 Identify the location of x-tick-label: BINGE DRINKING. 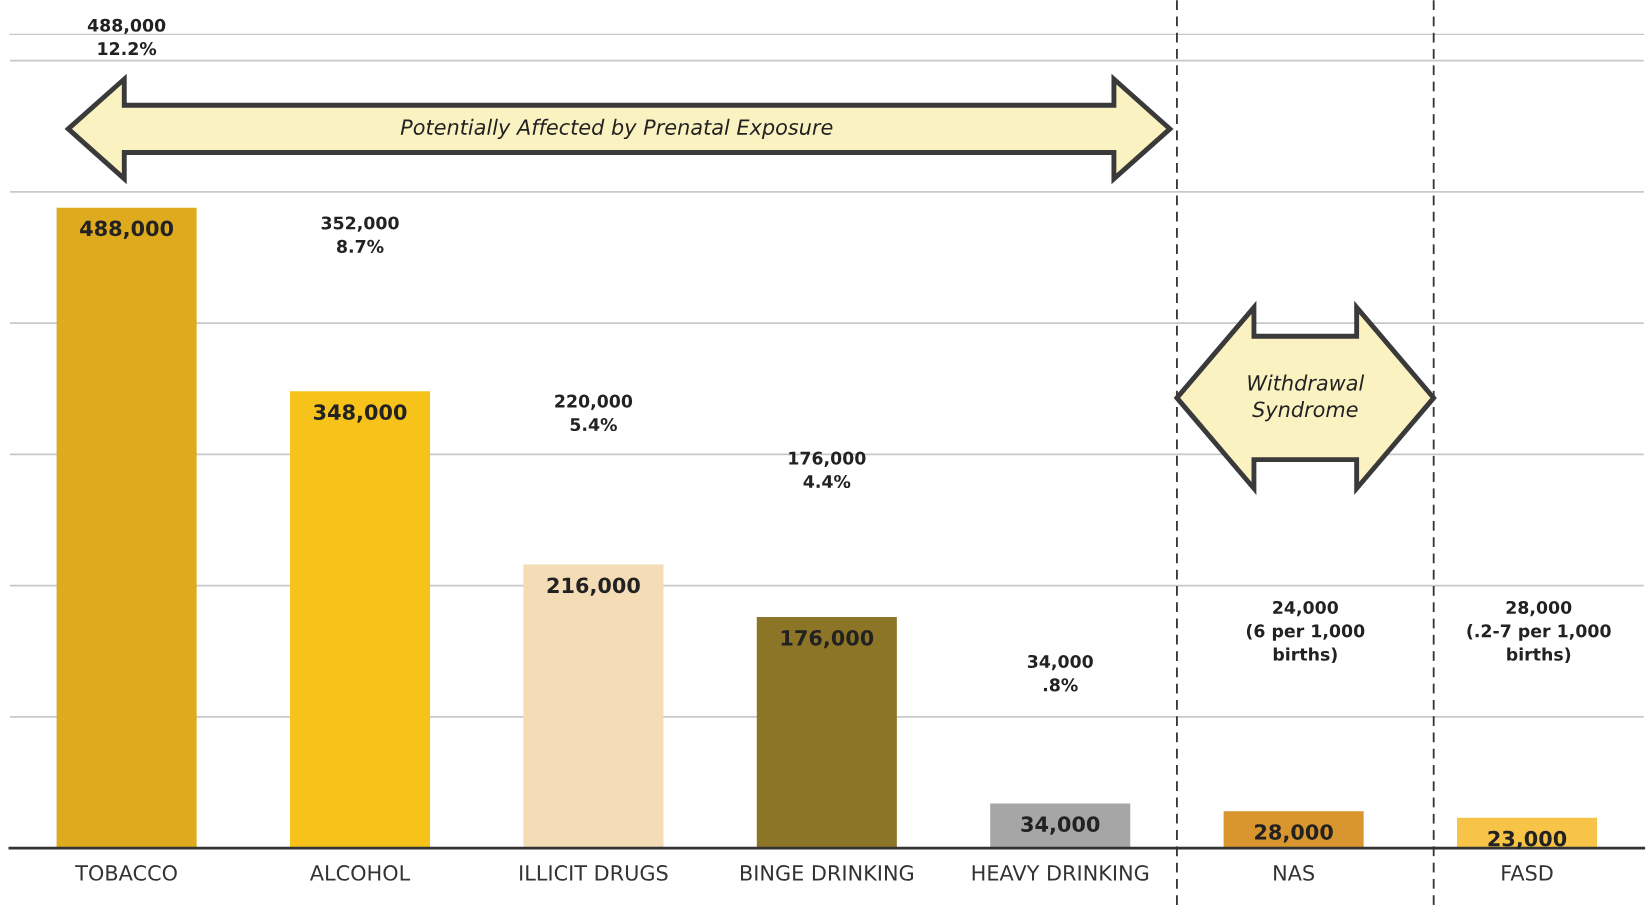
(827, 873).